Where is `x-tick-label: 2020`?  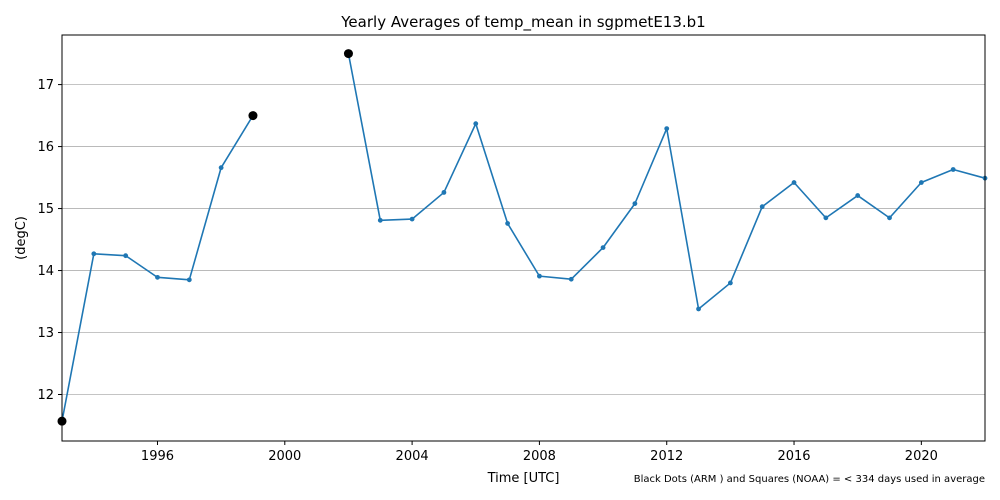
x-tick-label: 2020 is located at coordinates (921, 456).